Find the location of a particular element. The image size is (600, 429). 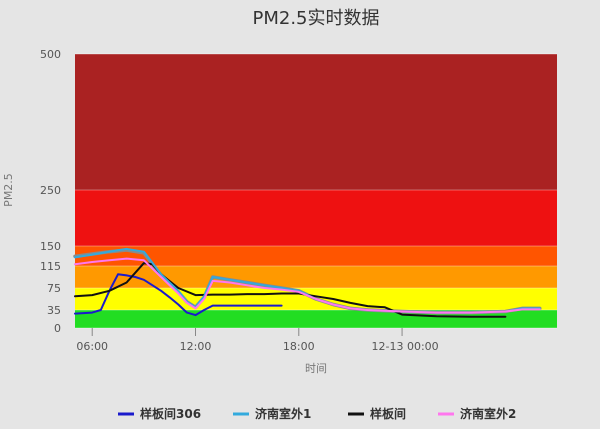

x-tick-label: 18:00 is located at coordinates (299, 346).